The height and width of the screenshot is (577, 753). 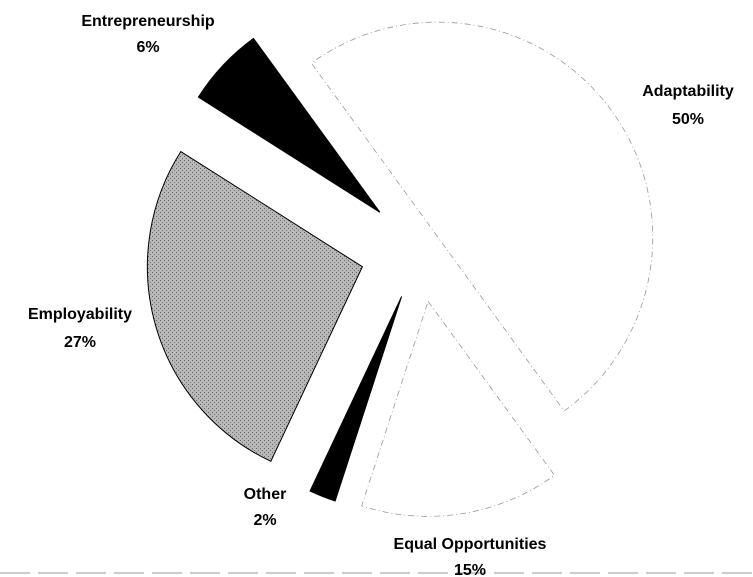 I want to click on slice-label: Adaptability, so click(x=688, y=91).